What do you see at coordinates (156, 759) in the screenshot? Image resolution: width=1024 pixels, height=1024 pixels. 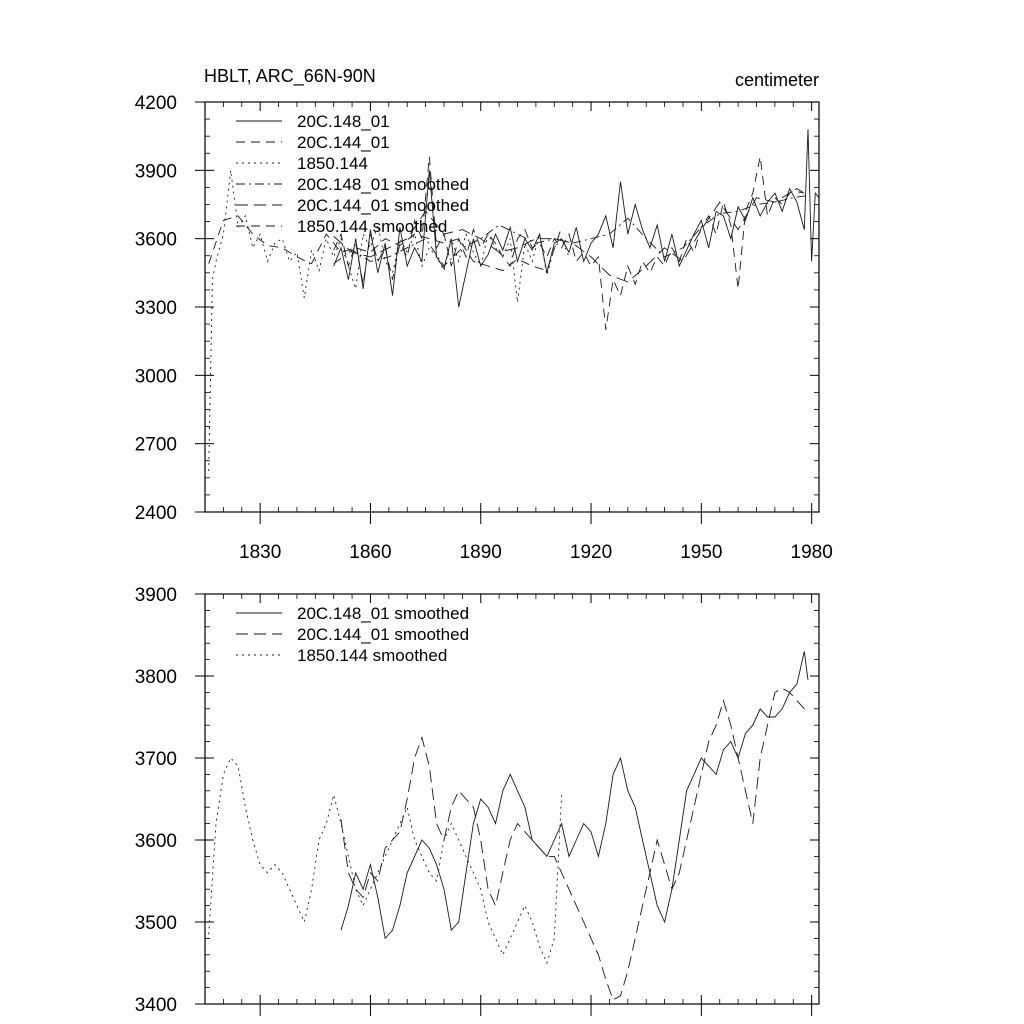 I see `y-tick-label: 3700` at bounding box center [156, 759].